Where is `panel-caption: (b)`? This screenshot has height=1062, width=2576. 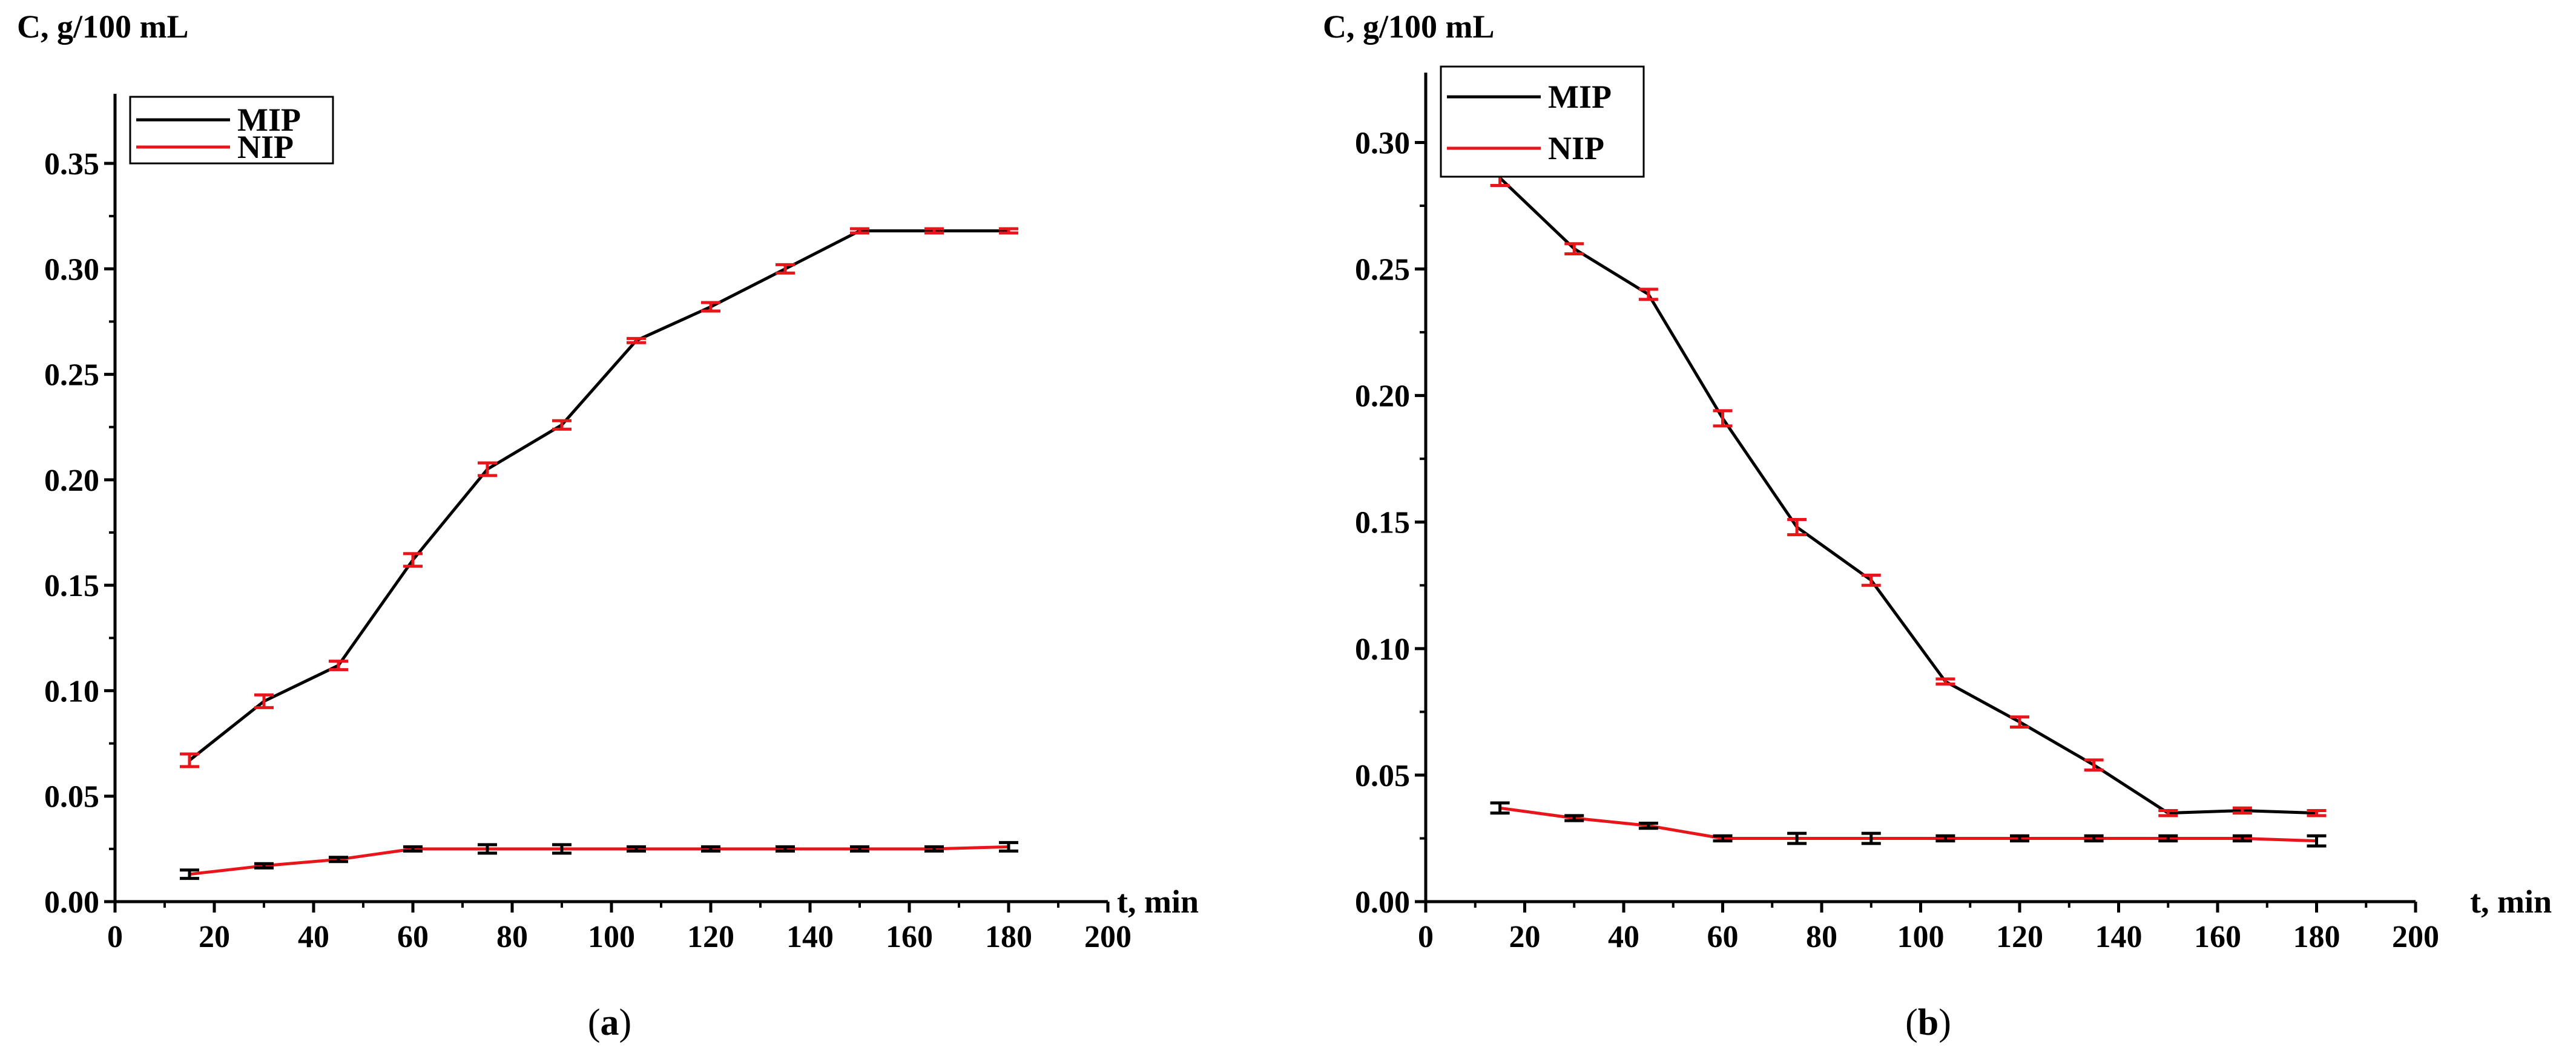 panel-caption: (b) is located at coordinates (1928, 1022).